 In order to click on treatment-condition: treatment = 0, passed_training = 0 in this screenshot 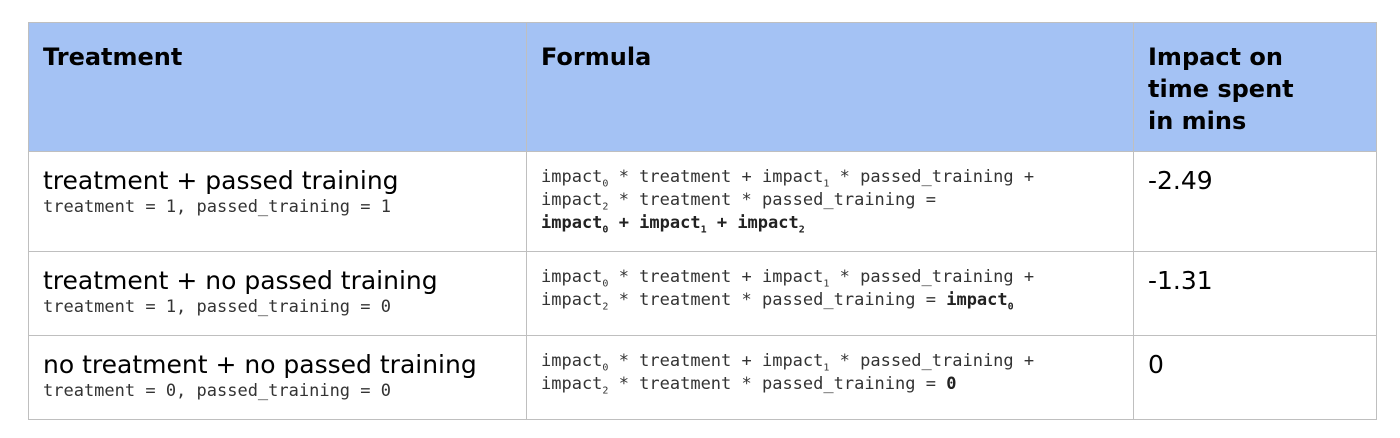, I will do `click(217, 391)`.